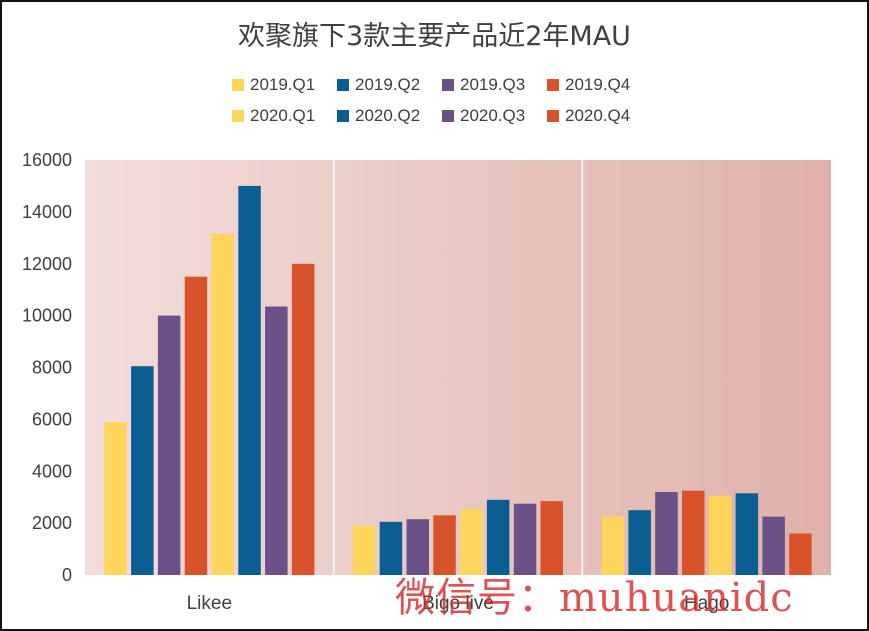  I want to click on y-tick-label: 14000, so click(47, 212).